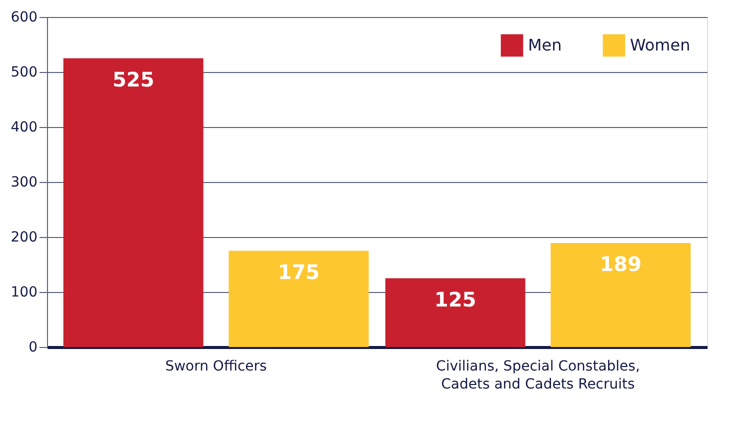 This screenshot has width=739, height=423. What do you see at coordinates (33, 348) in the screenshot?
I see `y-tick-label: 0` at bounding box center [33, 348].